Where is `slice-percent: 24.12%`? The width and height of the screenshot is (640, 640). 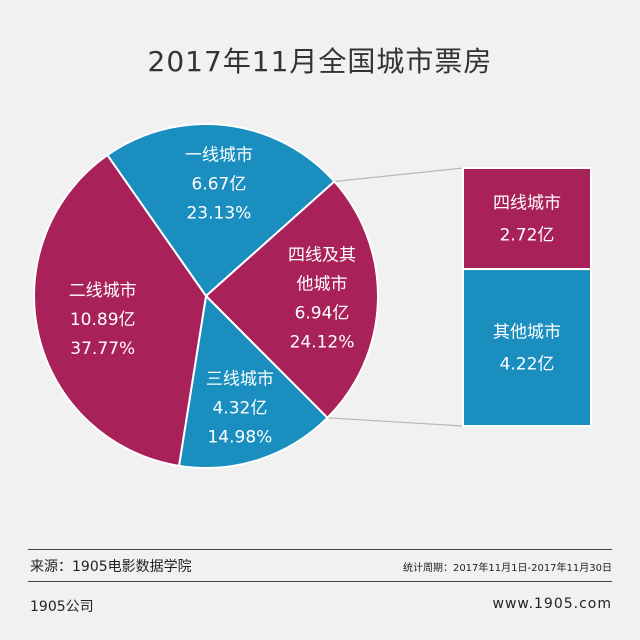 slice-percent: 24.12% is located at coordinates (322, 343).